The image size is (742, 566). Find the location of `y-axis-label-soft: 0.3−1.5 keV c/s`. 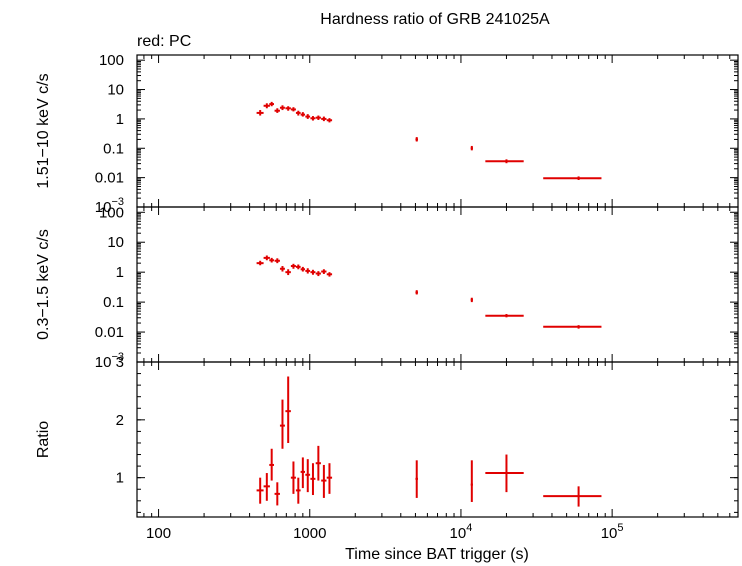

y-axis-label-soft: 0.3−1.5 keV c/s is located at coordinates (43, 284).